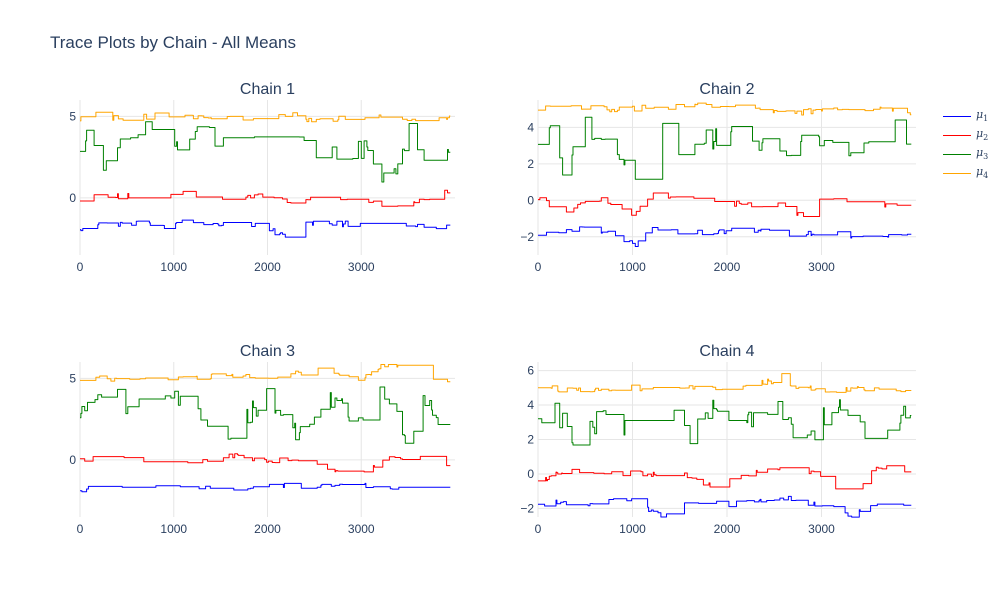 The image size is (1000, 600). What do you see at coordinates (173, 42) in the screenshot?
I see `chart-title: Trace Plots by Chain - All Means` at bounding box center [173, 42].